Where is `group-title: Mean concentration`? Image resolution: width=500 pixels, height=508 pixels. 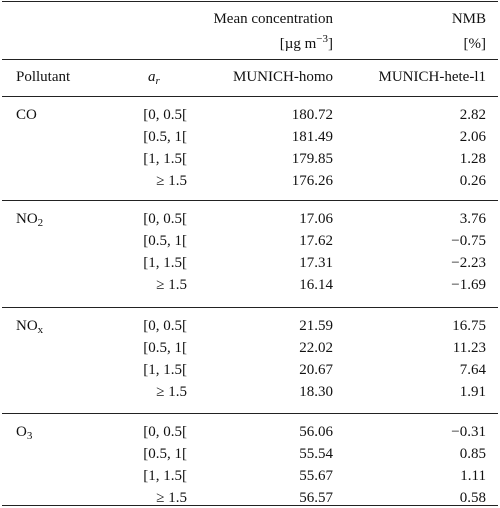
group-title: Mean concentration is located at coordinates (273, 19).